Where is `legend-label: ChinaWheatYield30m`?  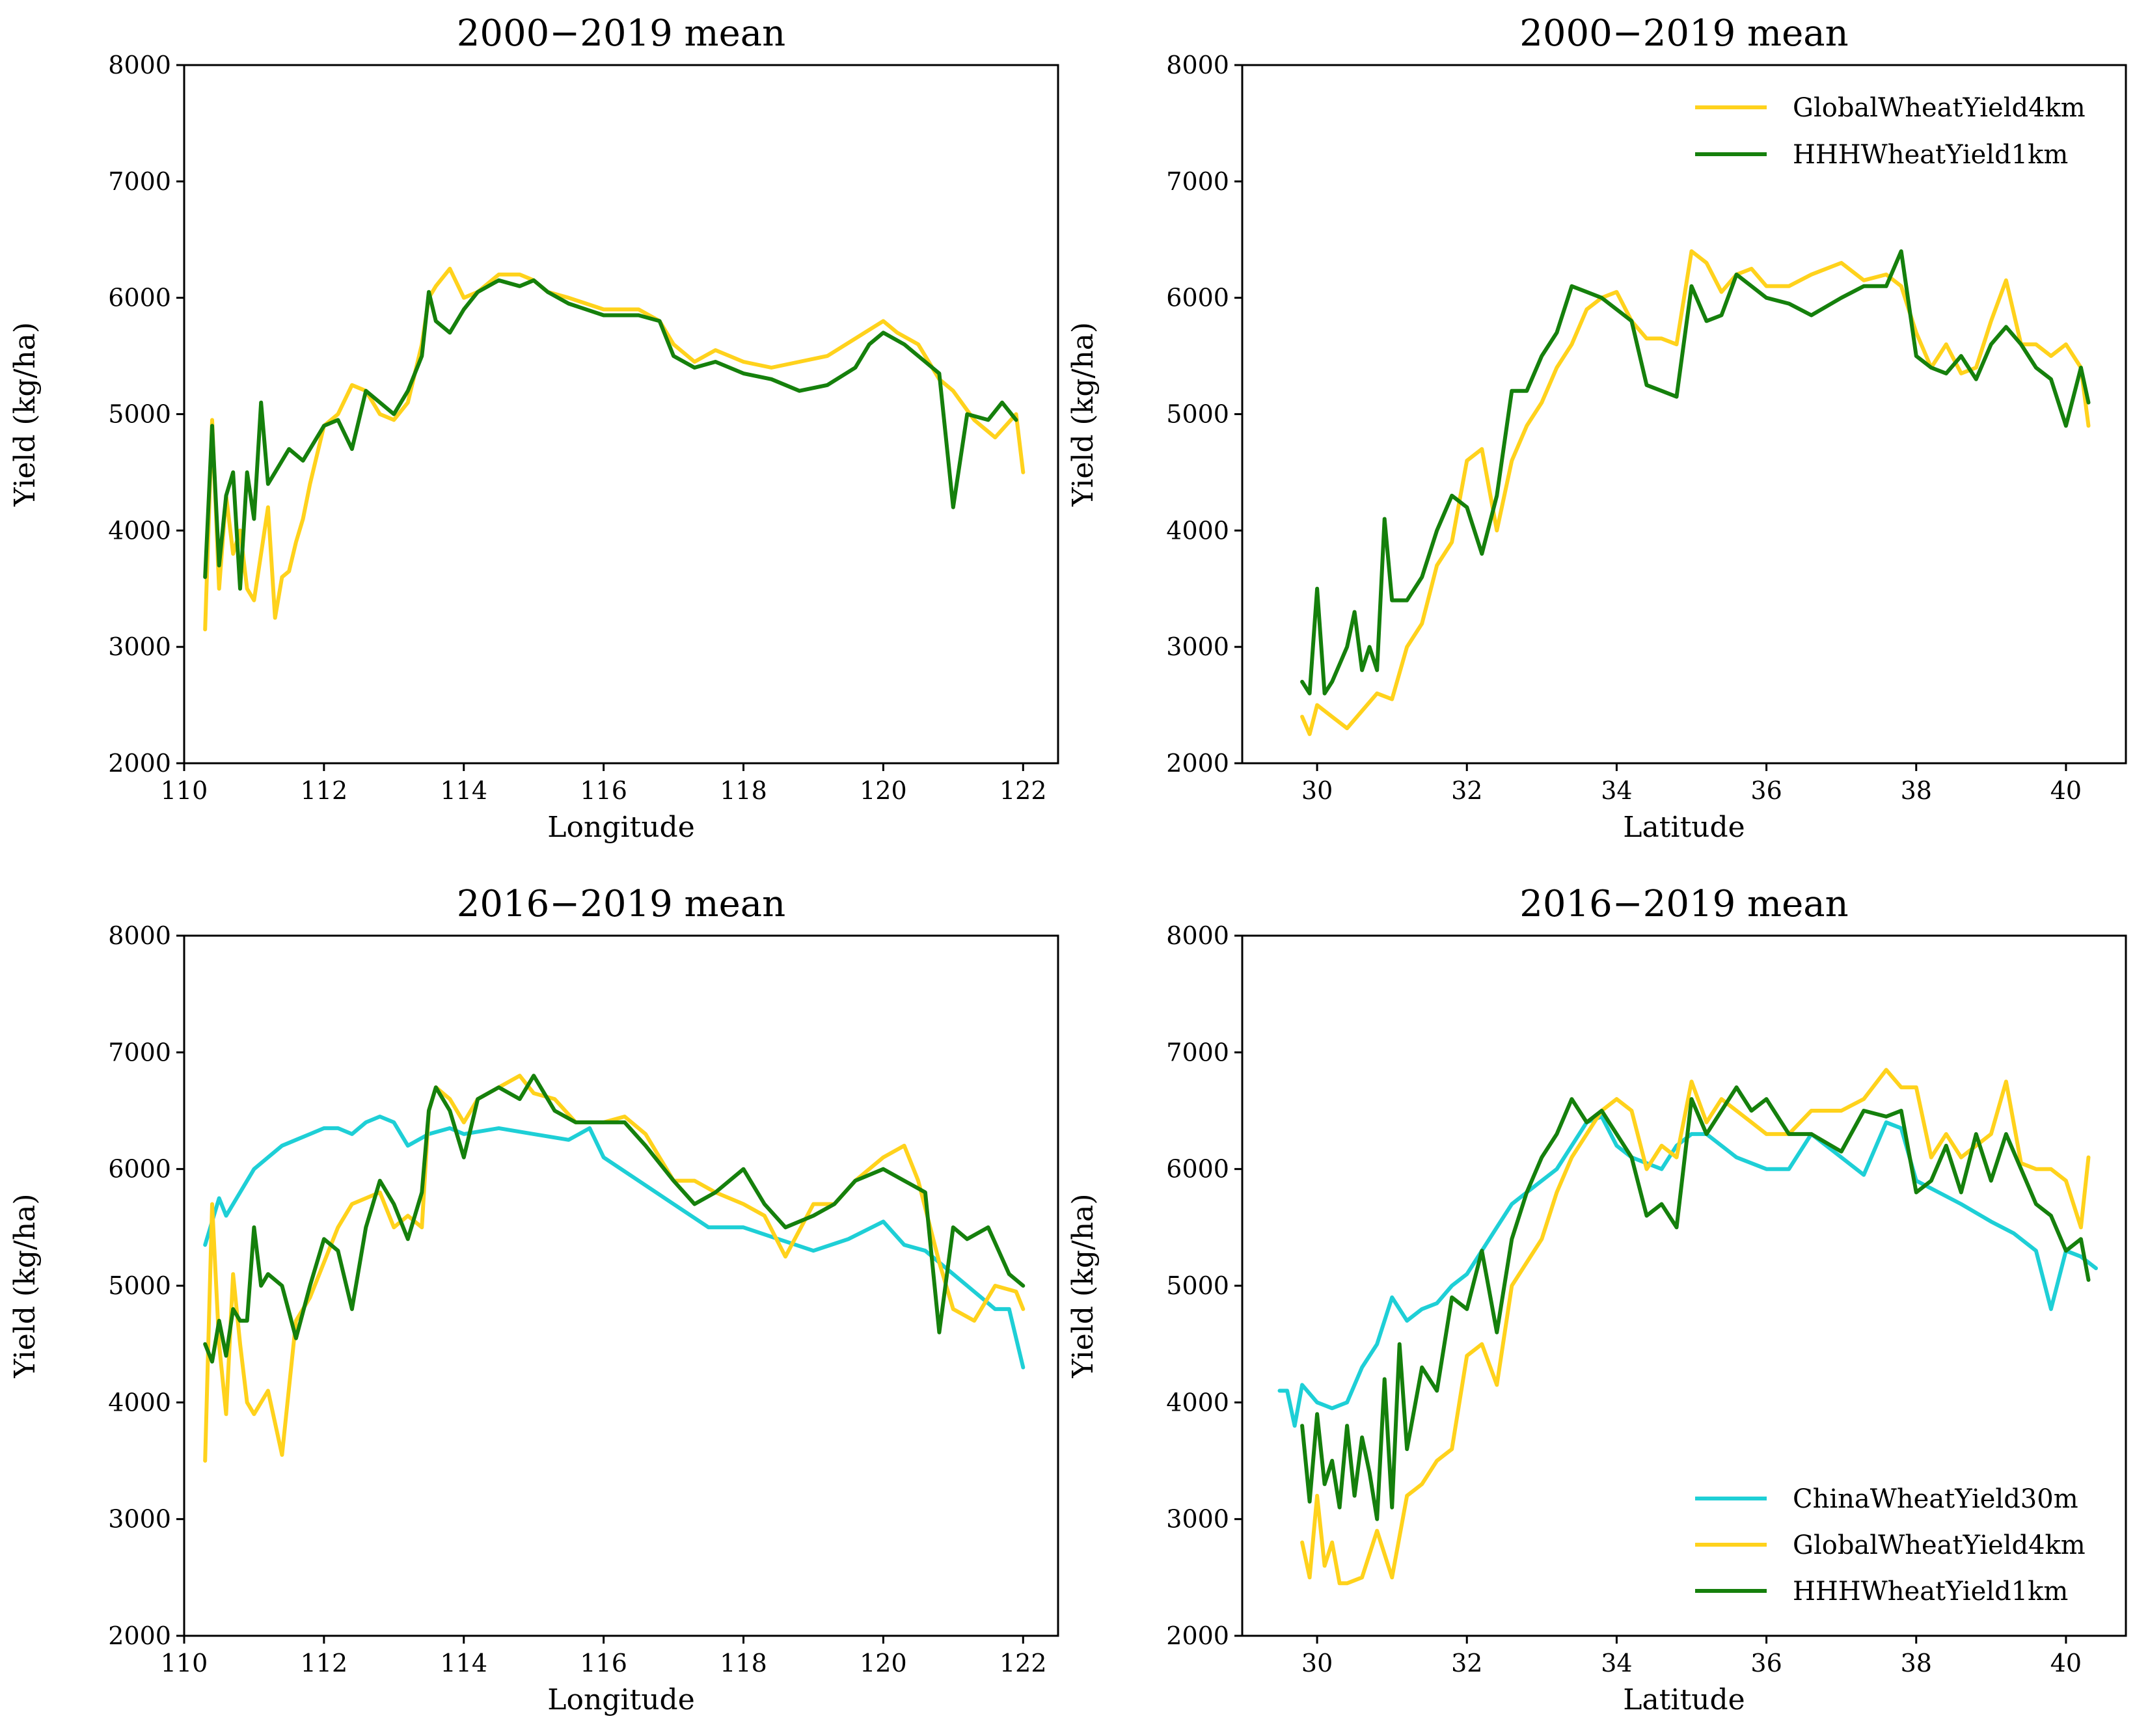
legend-label: ChinaWheatYield30m is located at coordinates (1935, 1499).